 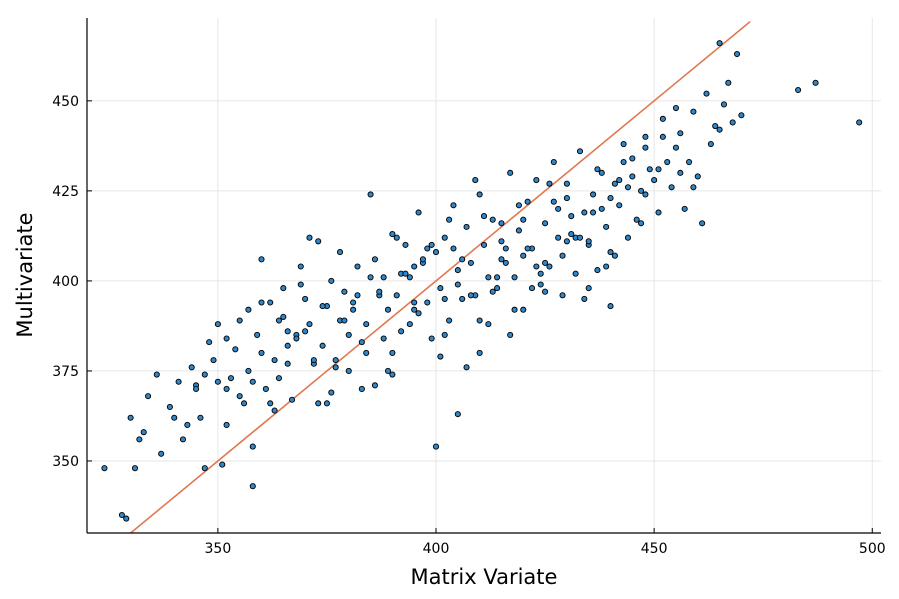 What do you see at coordinates (65, 372) in the screenshot?
I see `y-tick-label: 375` at bounding box center [65, 372].